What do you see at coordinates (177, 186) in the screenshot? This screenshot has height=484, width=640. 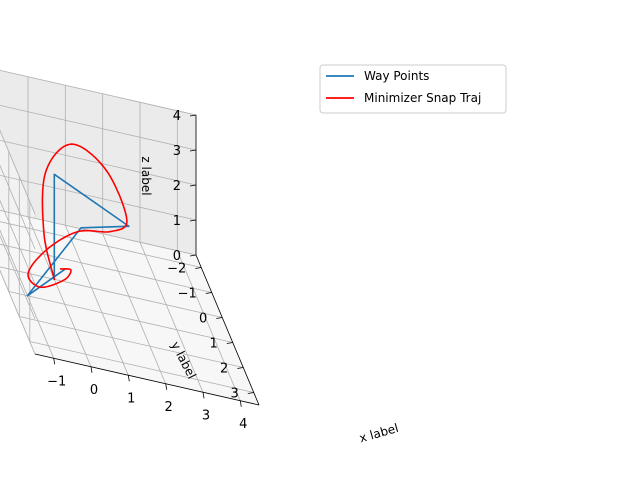 I see `z-tick-label: 2` at bounding box center [177, 186].